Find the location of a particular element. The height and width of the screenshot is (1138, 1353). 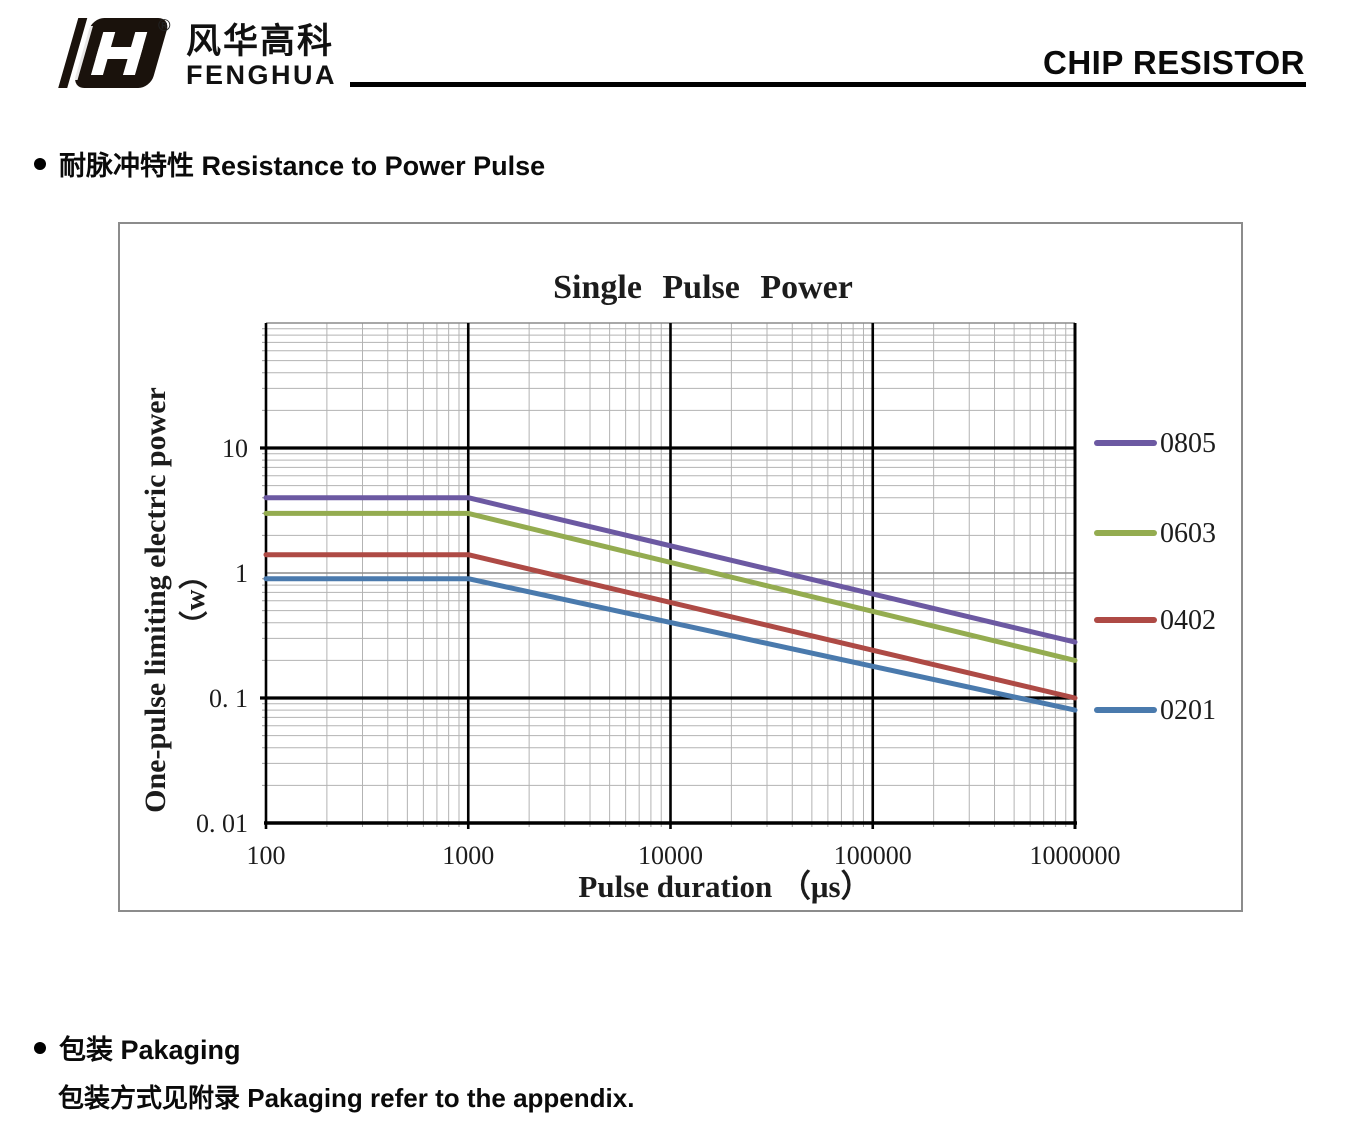

legend-label-0201: 0201 is located at coordinates (1188, 710).